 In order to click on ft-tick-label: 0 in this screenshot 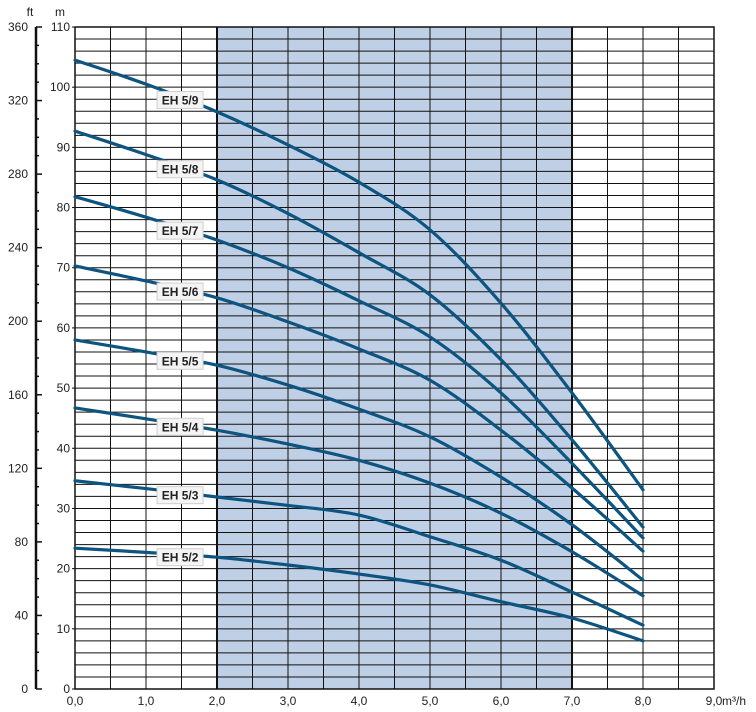, I will do `click(24, 689)`.